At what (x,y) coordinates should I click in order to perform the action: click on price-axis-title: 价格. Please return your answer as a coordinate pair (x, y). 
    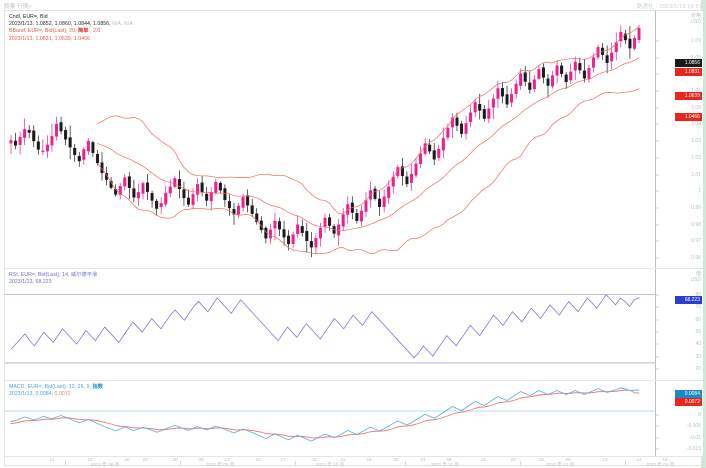
    Looking at the image, I should click on (695, 16).